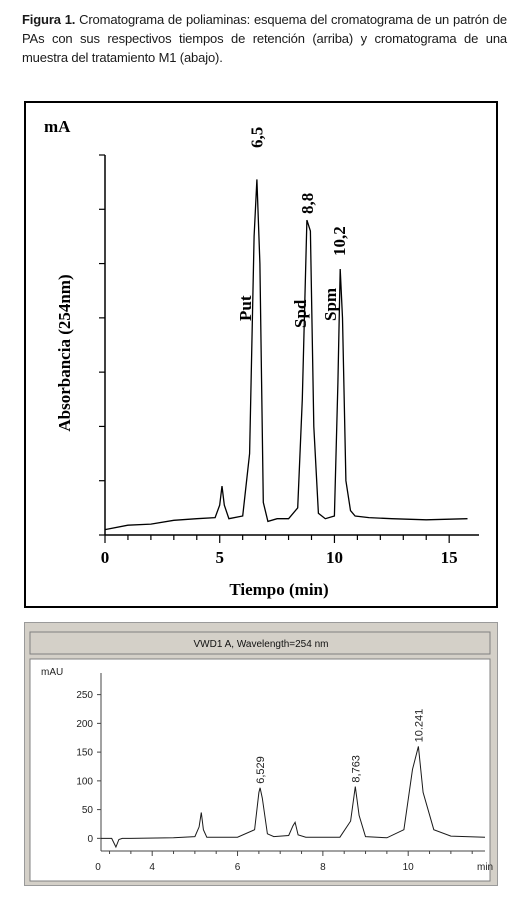  Describe the element at coordinates (98, 867) in the screenshot. I see `x-tick-label-zero: 0` at that location.